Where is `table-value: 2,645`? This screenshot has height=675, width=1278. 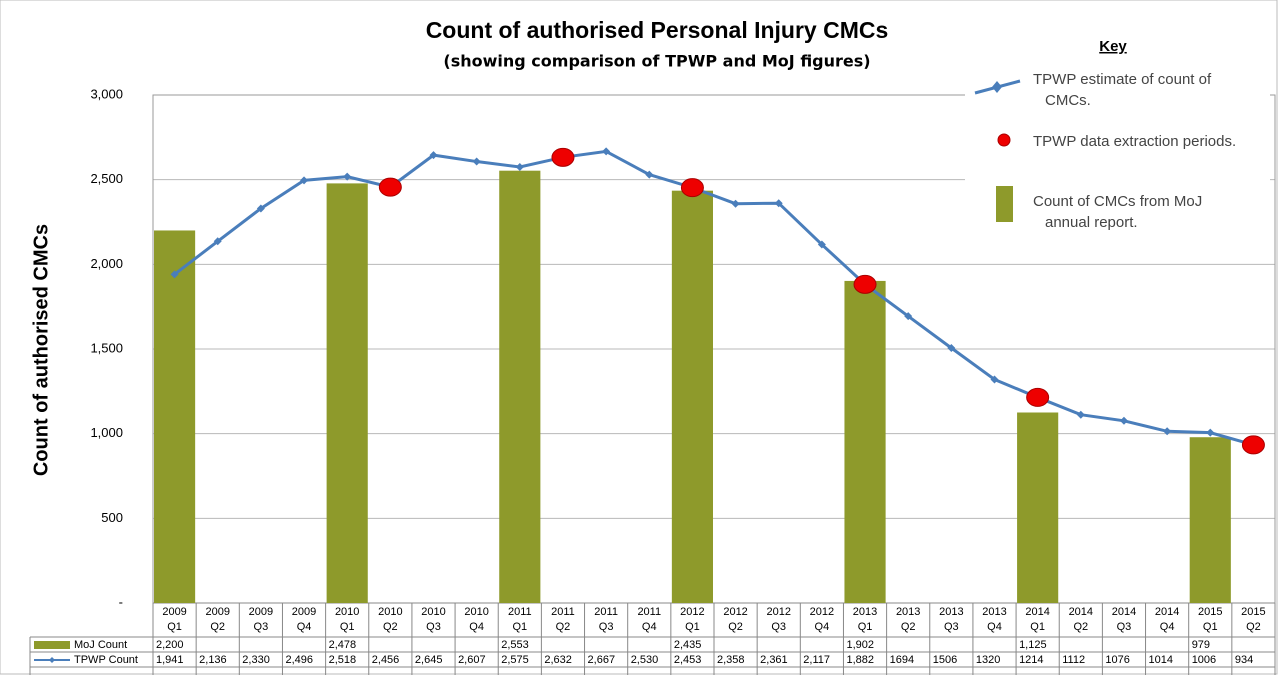
table-value: 2,645 is located at coordinates (429, 660).